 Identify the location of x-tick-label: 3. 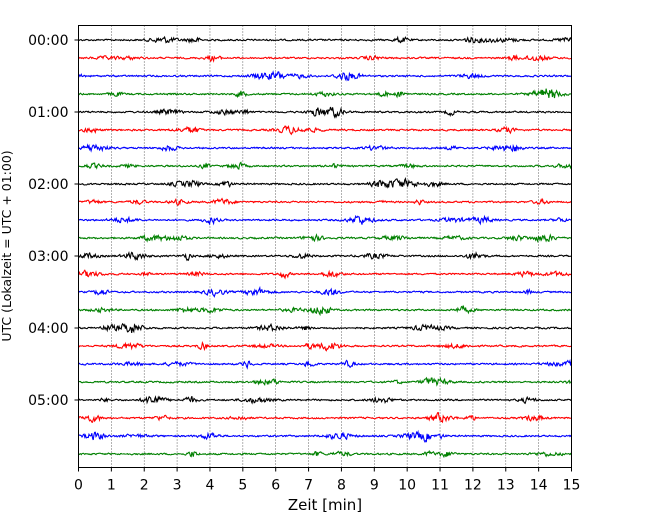
(177, 486).